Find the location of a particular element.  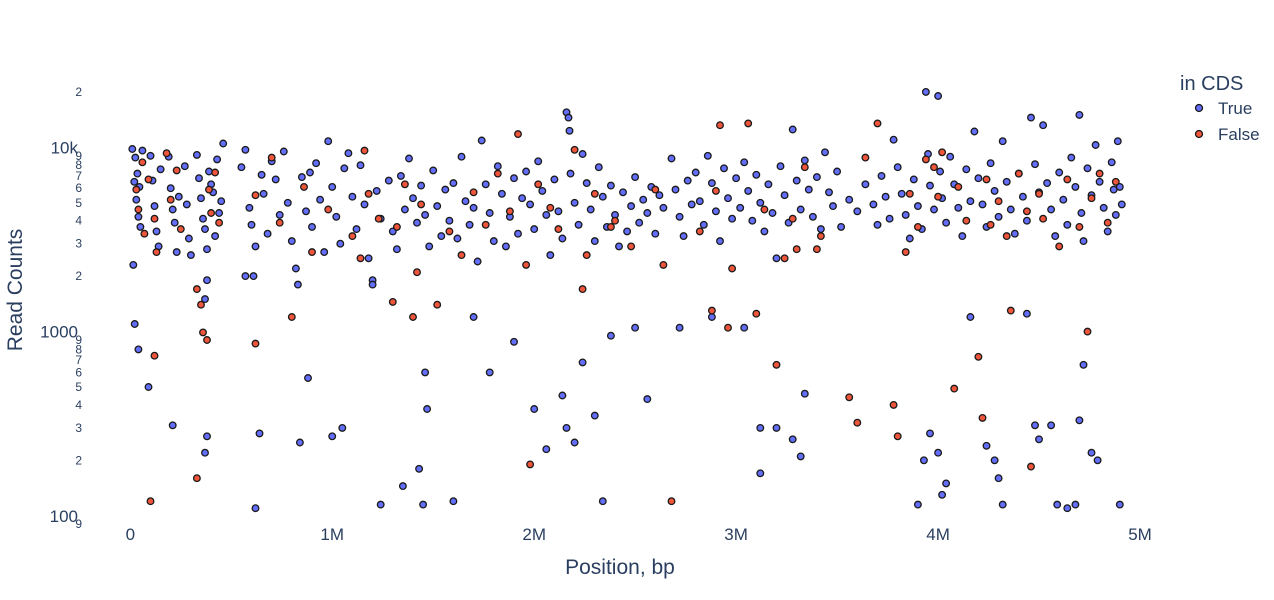

x-tick-label: 2M is located at coordinates (534, 534).